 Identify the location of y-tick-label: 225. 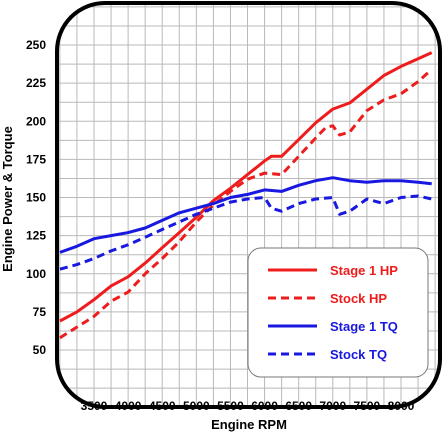
(36, 83).